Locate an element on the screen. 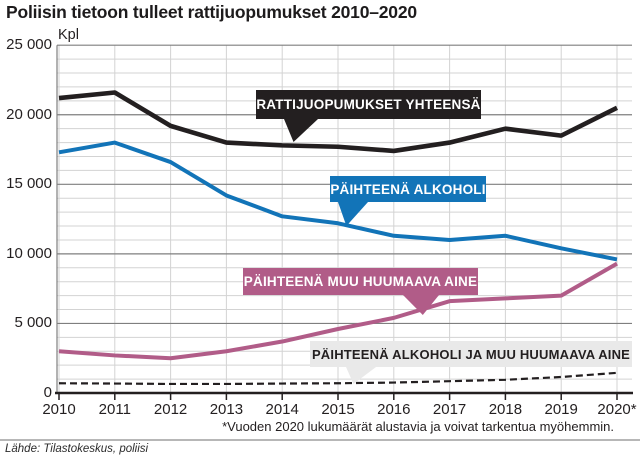 This screenshot has width=640, height=459. callout-alcohol-label: PÄIHTEENÄ ALKOHOLI is located at coordinates (408, 189).